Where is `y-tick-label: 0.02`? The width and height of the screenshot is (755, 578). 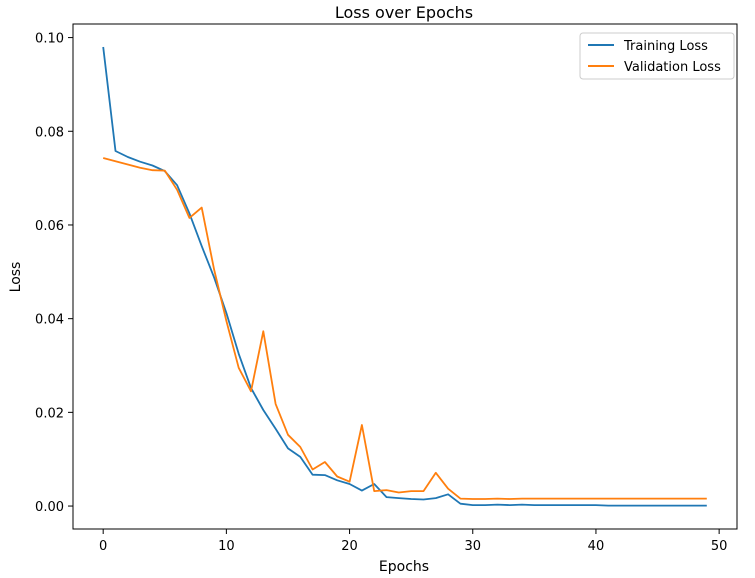 y-tick-label: 0.02 is located at coordinates (49, 413).